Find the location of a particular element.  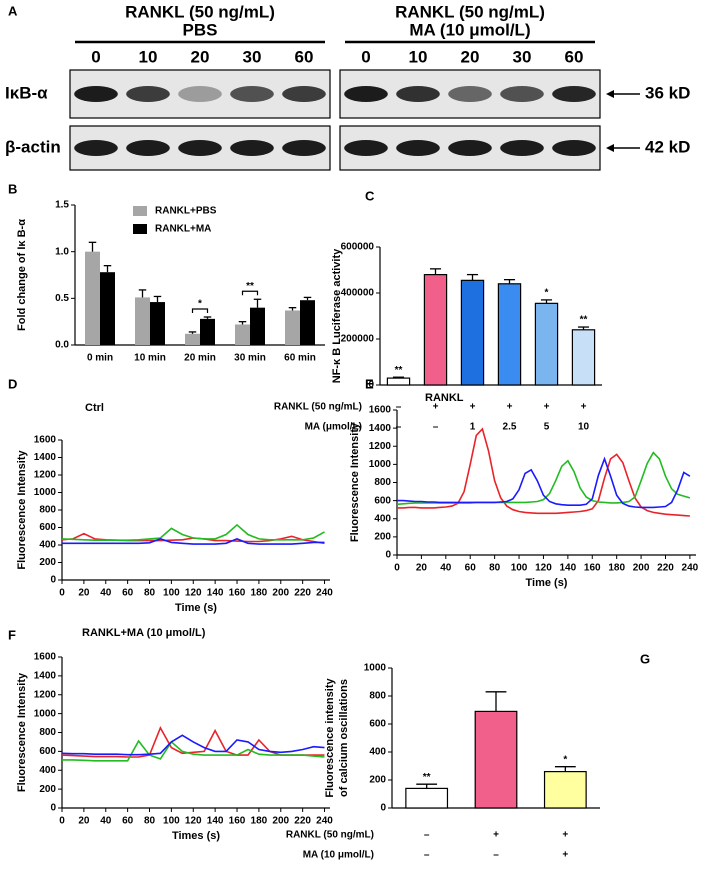

x-tick-label: 30 min is located at coordinates (250, 358).